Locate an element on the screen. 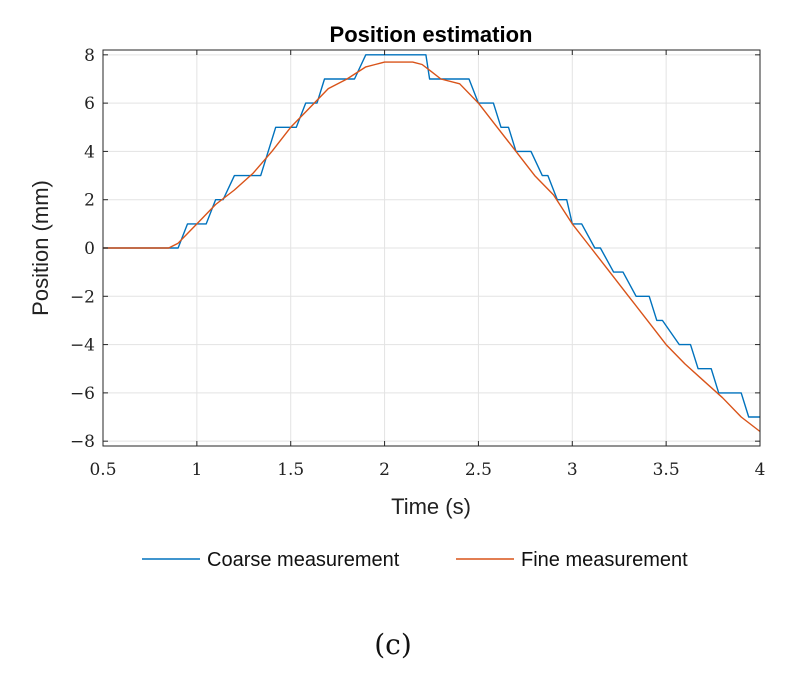  chart-title: Position estimation is located at coordinates (431, 34).